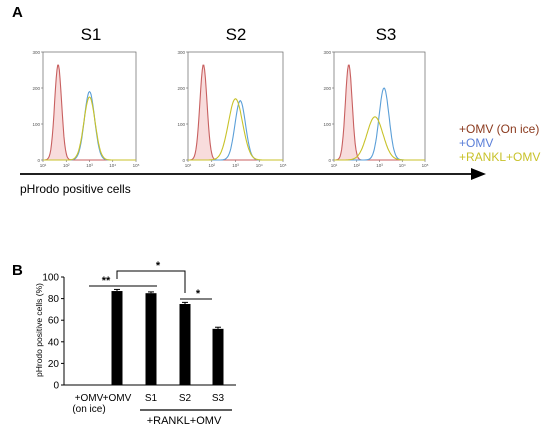 The image size is (550, 436). What do you see at coordinates (91, 34) in the screenshot?
I see `histogram-title-s1: S1` at bounding box center [91, 34].